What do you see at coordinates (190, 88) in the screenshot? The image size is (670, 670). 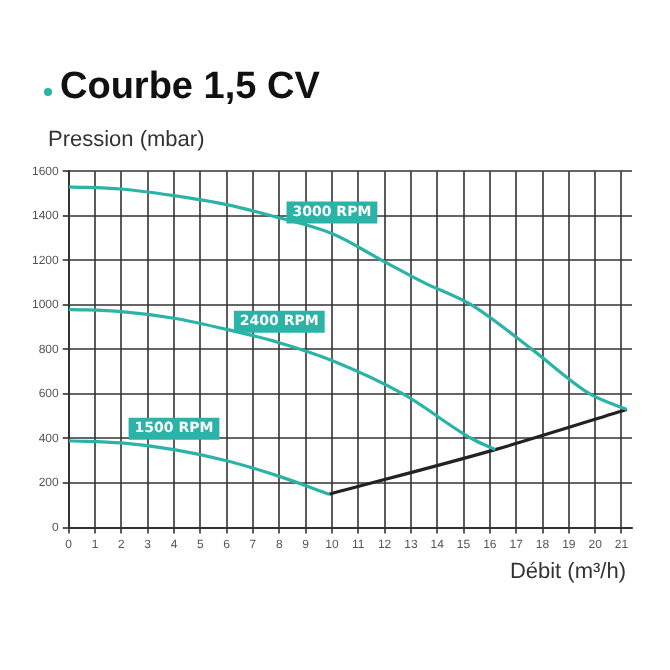 I see `chart-title: Courbe 1,5 CV` at bounding box center [190, 88].